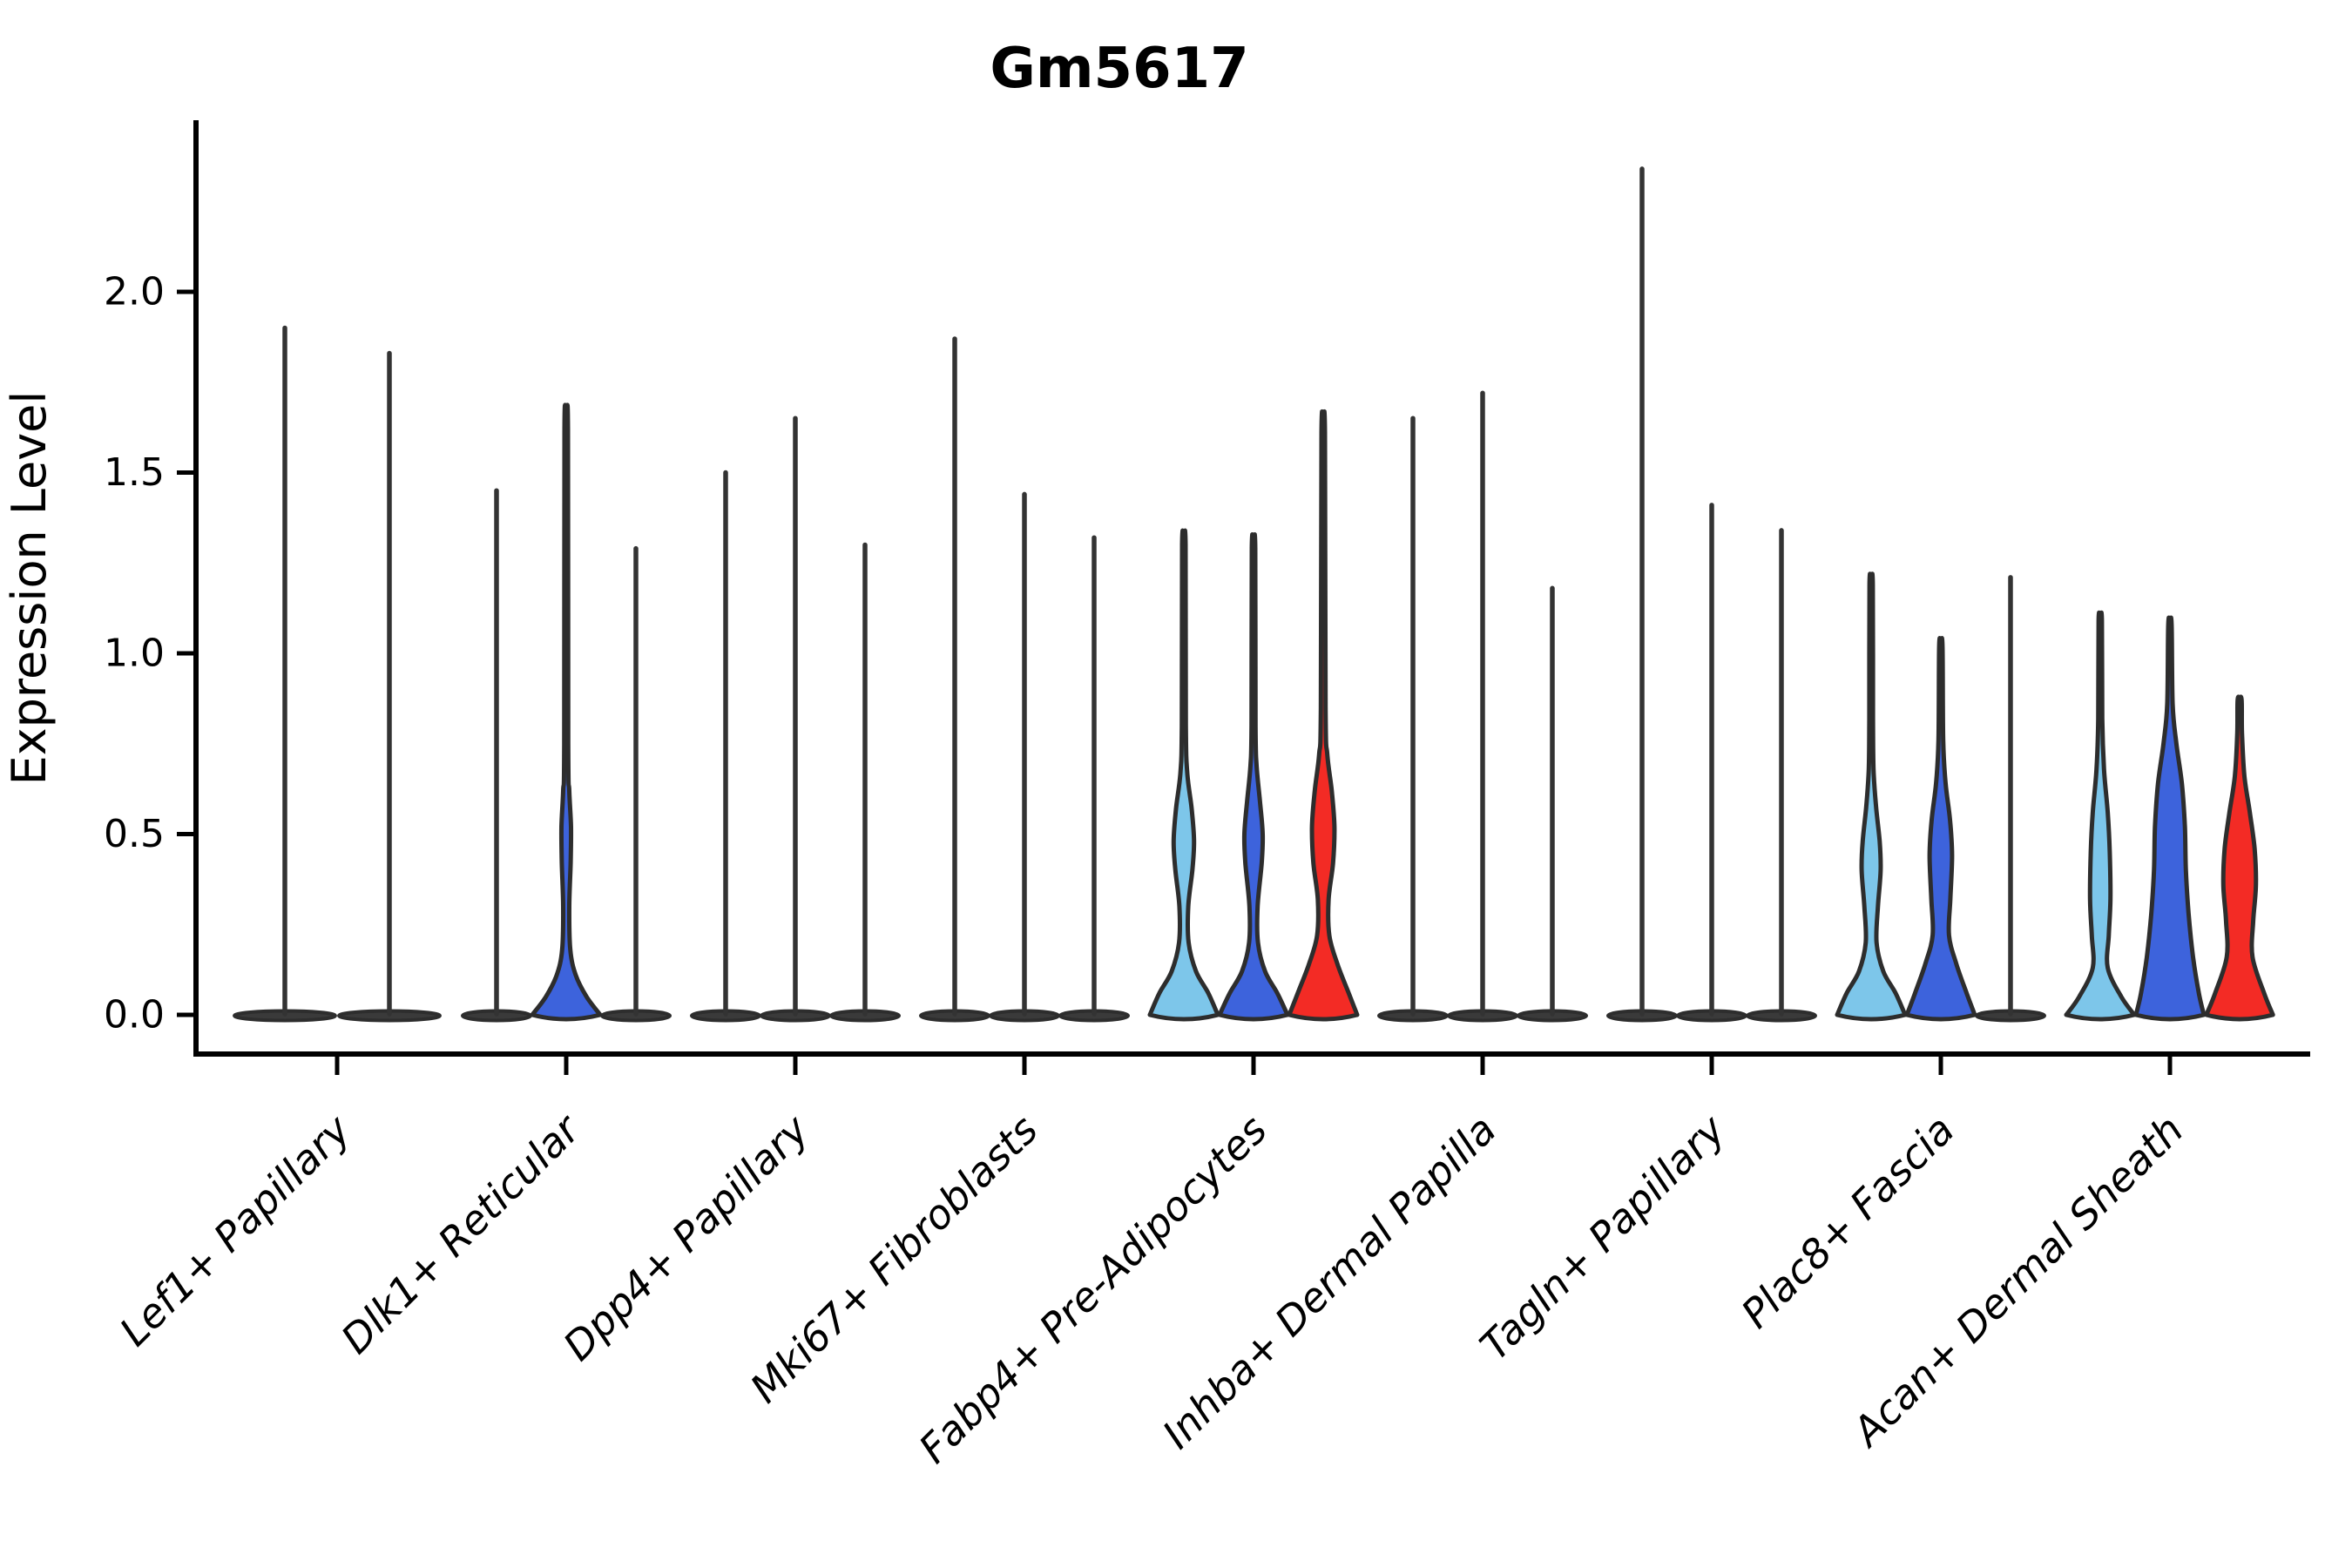 The height and width of the screenshot is (1568, 2352). What do you see at coordinates (134, 472) in the screenshot?
I see `y-tick-label: 1.5` at bounding box center [134, 472].